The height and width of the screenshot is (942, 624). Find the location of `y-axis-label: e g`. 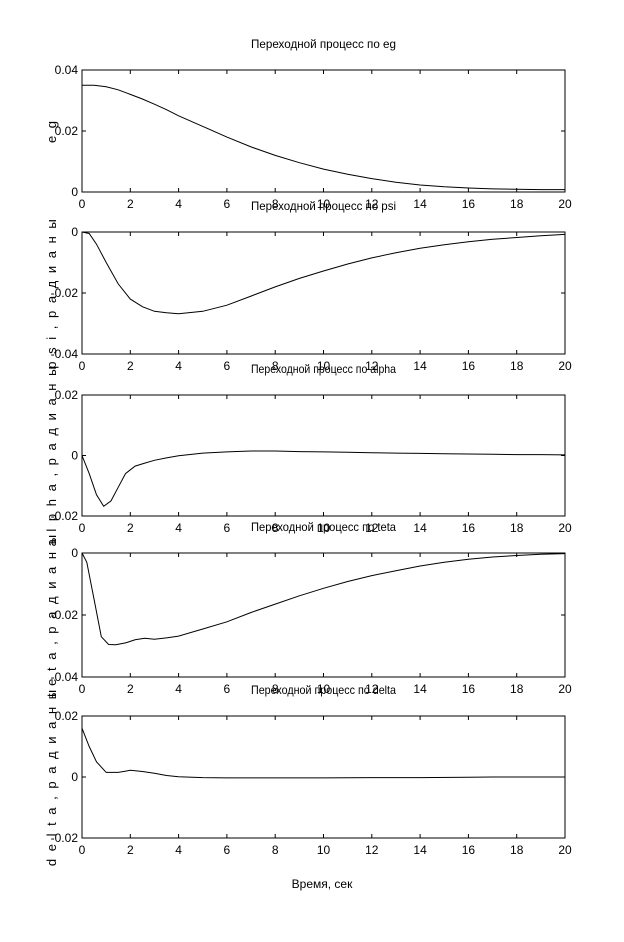

y-axis-label: e g is located at coordinates (51, 131).